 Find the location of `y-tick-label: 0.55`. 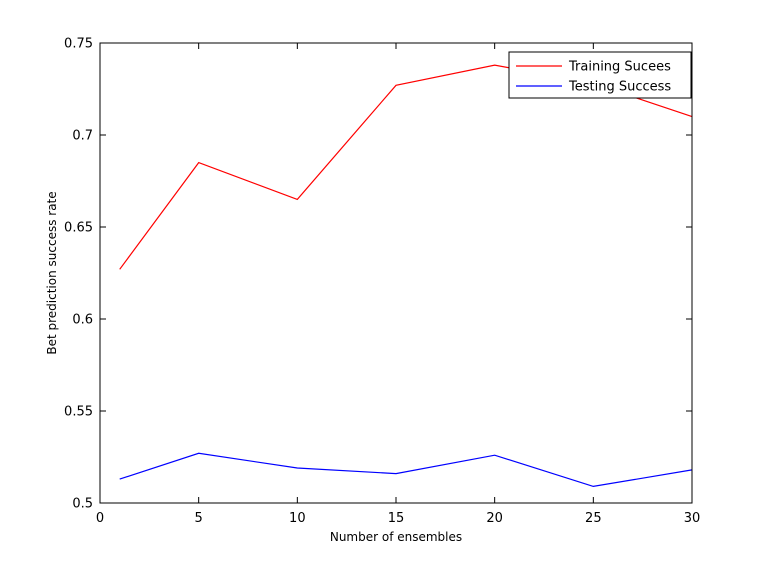

y-tick-label: 0.55 is located at coordinates (78, 412).